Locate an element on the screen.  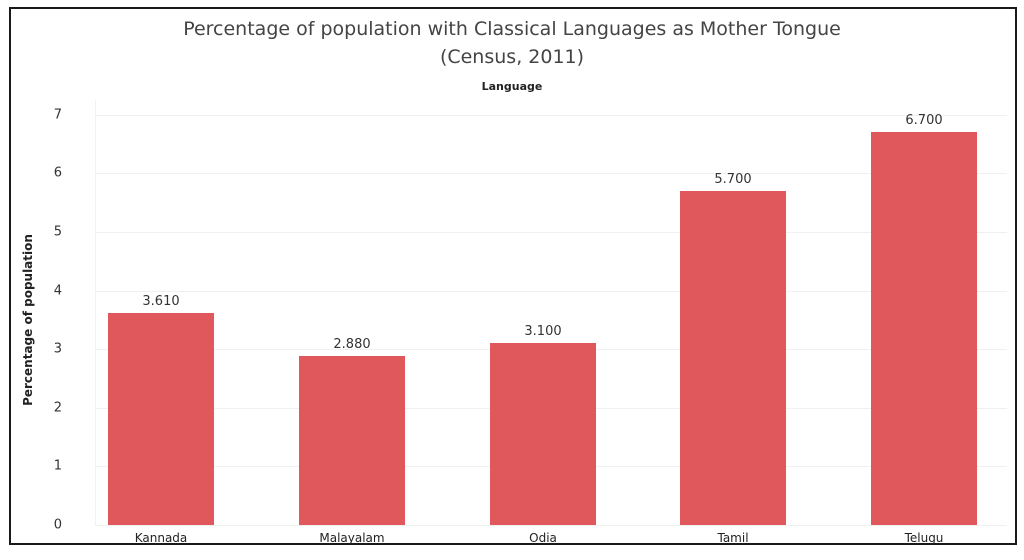
x-tick-label: Kannada is located at coordinates (161, 538).